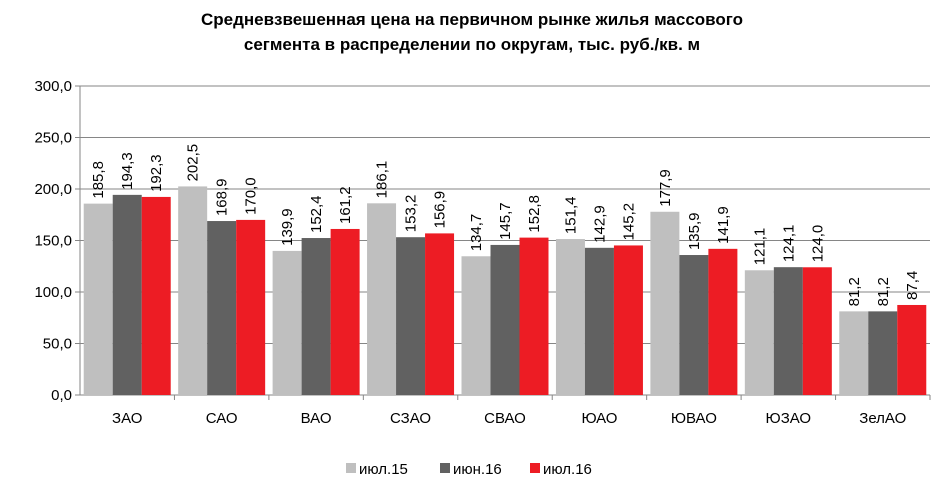 The height and width of the screenshot is (502, 945). I want to click on data-label: 134,7, so click(476, 233).